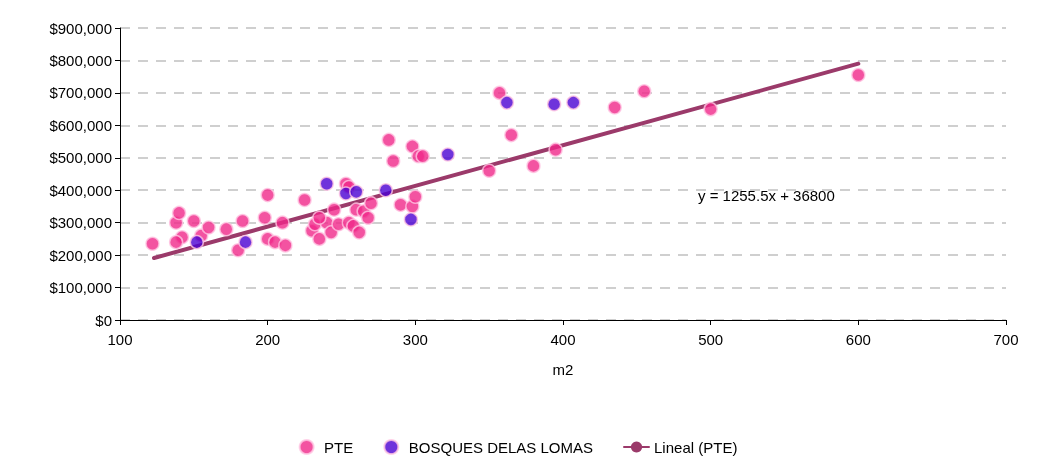 The width and height of the screenshot is (1039, 476). Describe the element at coordinates (80, 223) in the screenshot. I see `y-tick-label: $300,000` at that location.